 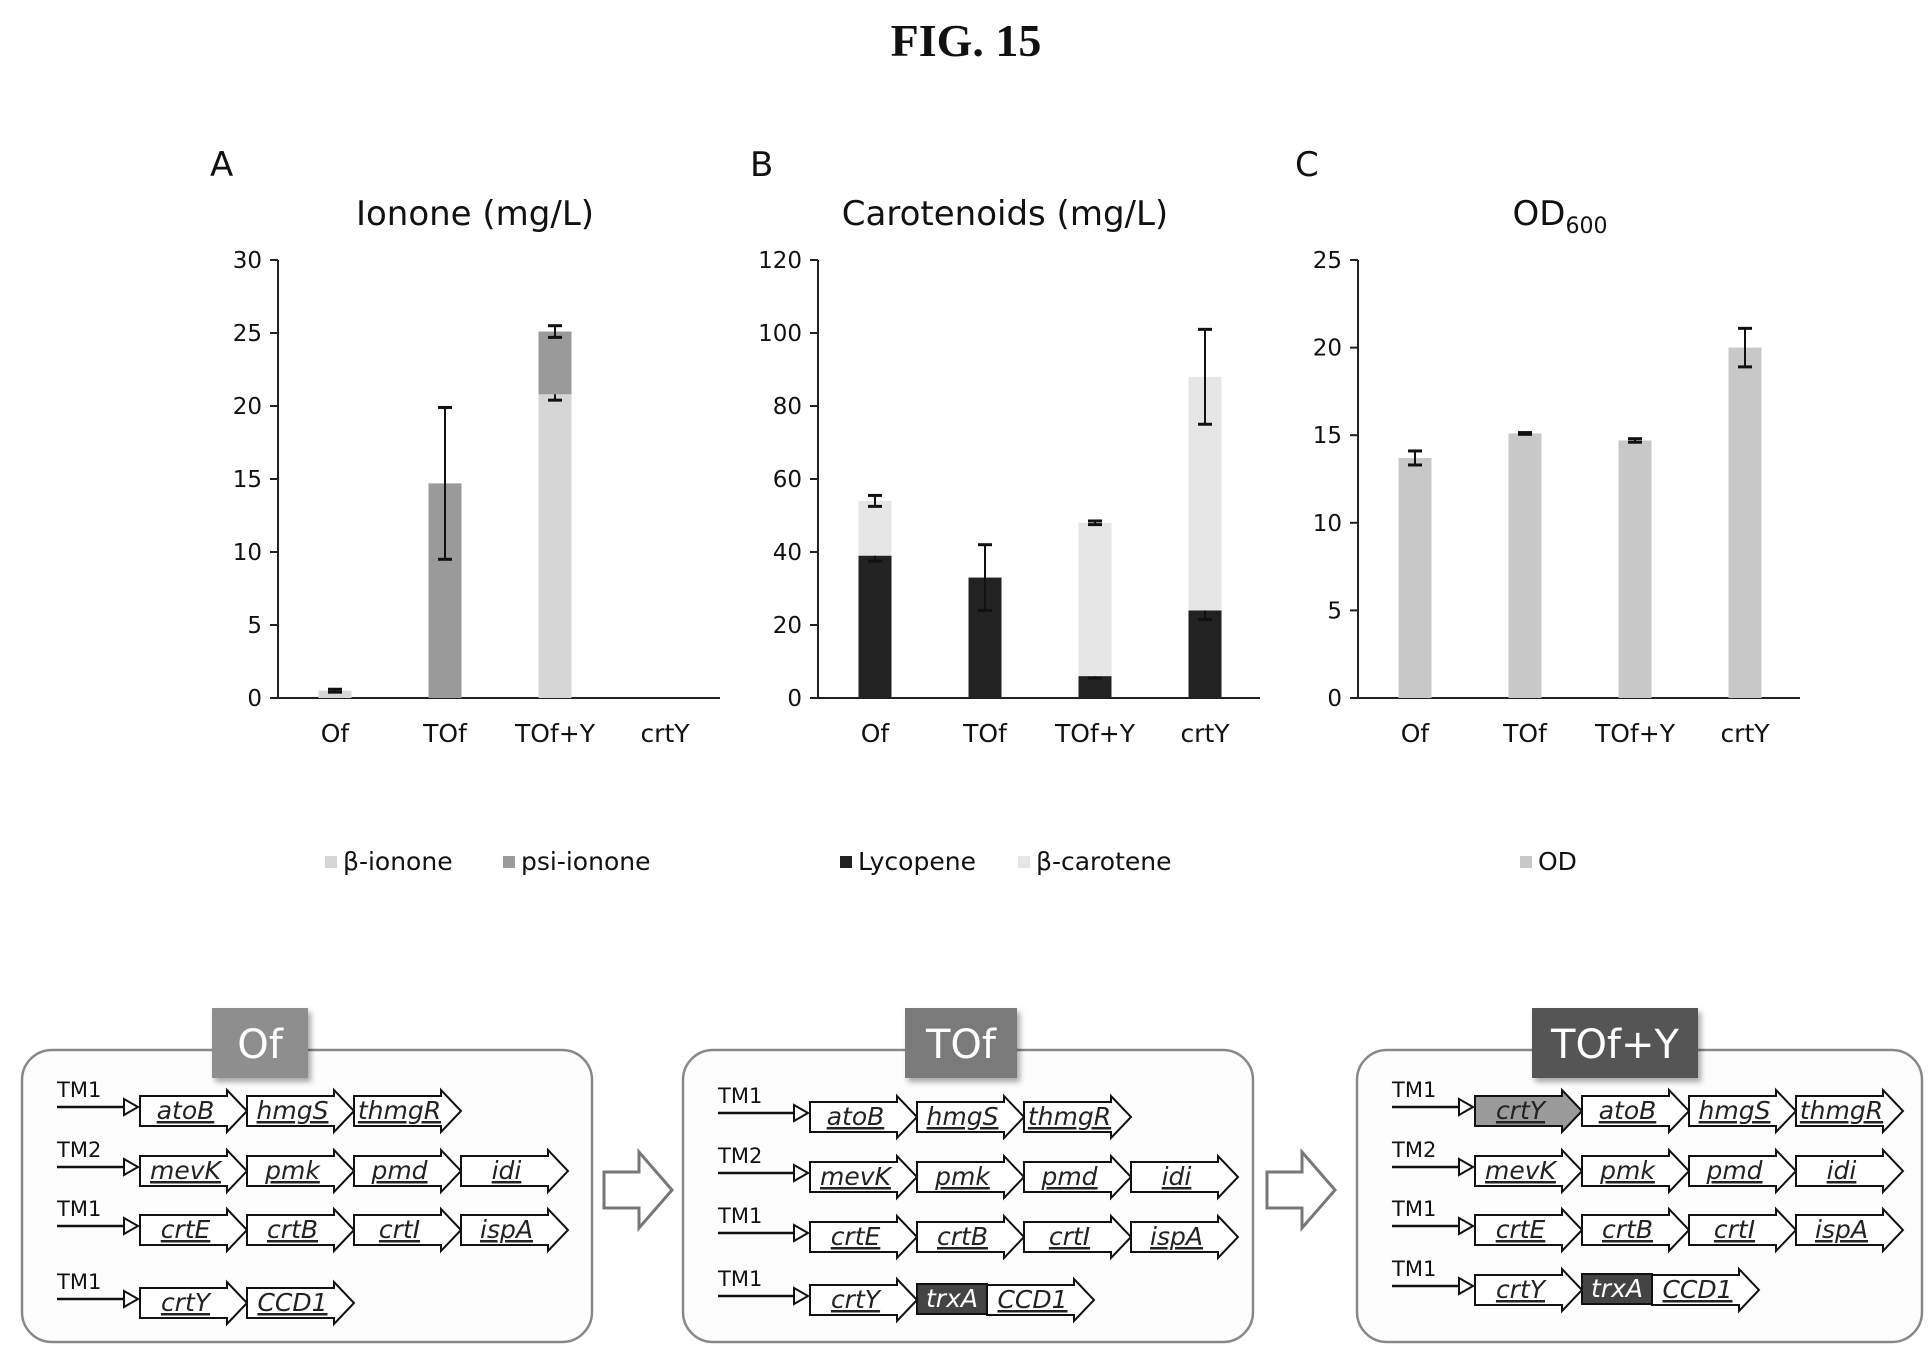 I want to click on panel-letter: B, so click(x=761, y=165).